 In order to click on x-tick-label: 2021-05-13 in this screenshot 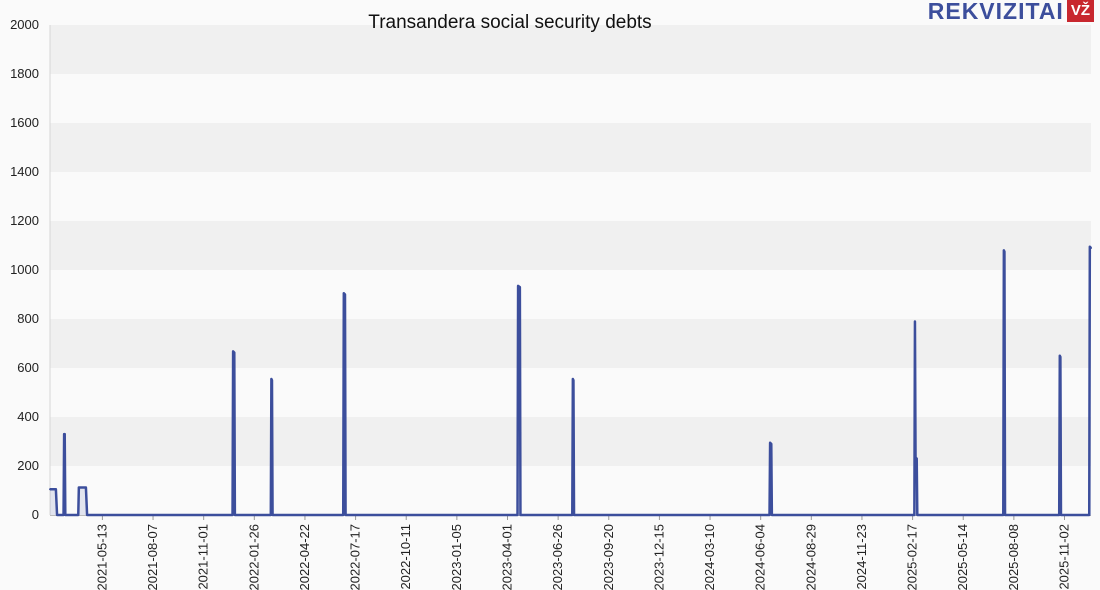, I will do `click(101, 557)`.